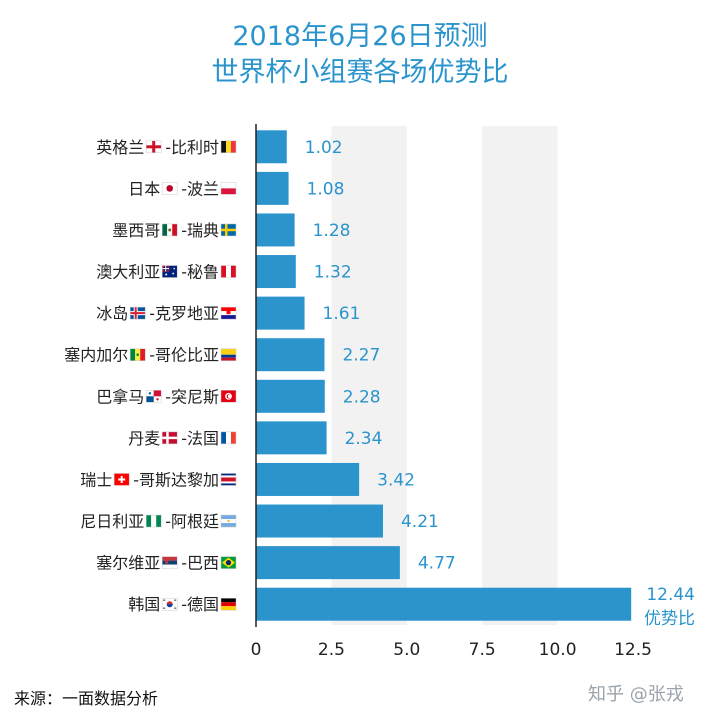 The height and width of the screenshot is (719, 720). What do you see at coordinates (228, 521) in the screenshot?
I see `argentina-flag-icon` at bounding box center [228, 521].